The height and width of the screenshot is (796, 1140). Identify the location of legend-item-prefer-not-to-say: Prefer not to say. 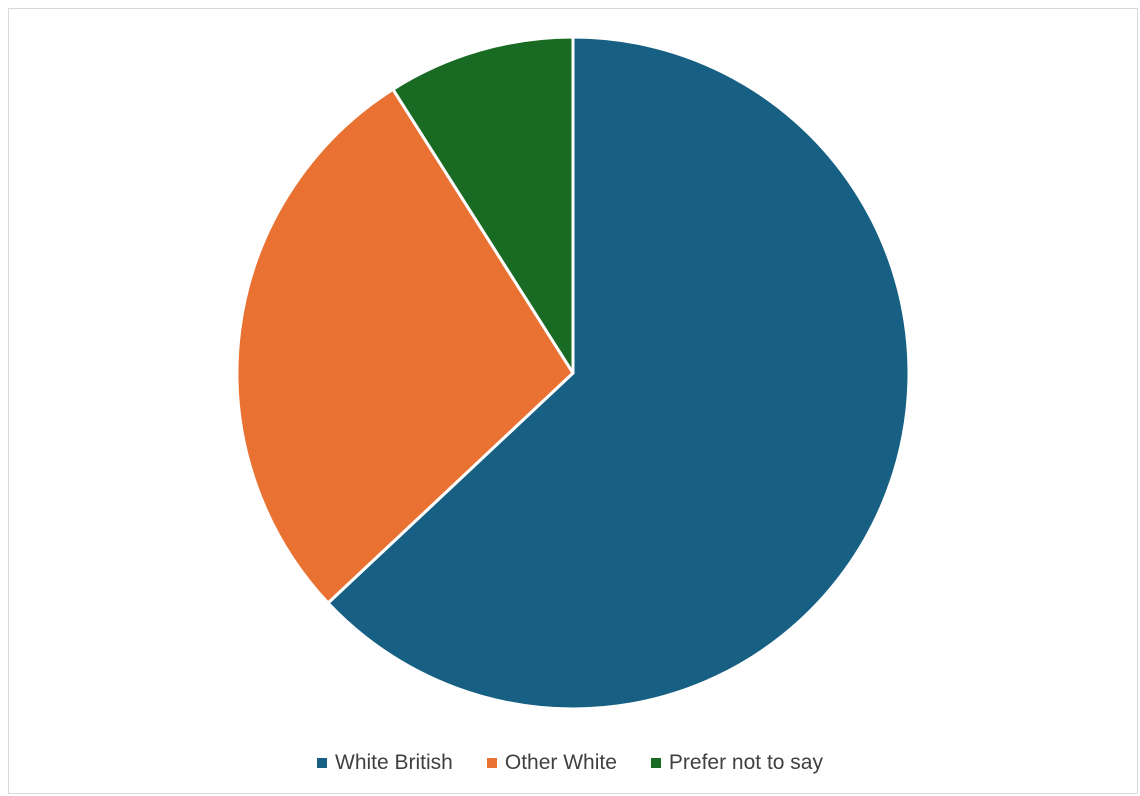
(736, 763).